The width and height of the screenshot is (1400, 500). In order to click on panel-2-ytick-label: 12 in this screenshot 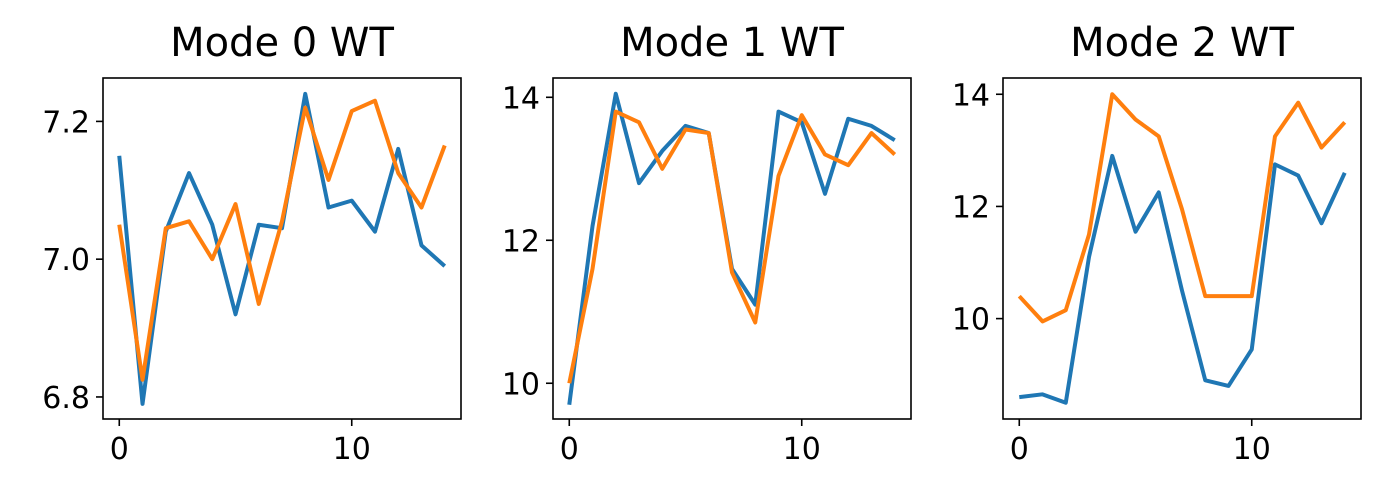, I will do `click(971, 207)`.